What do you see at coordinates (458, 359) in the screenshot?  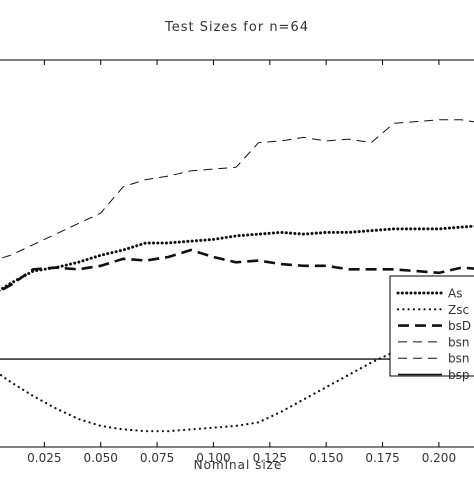 I see `legend-label-4: bsn` at bounding box center [458, 359].